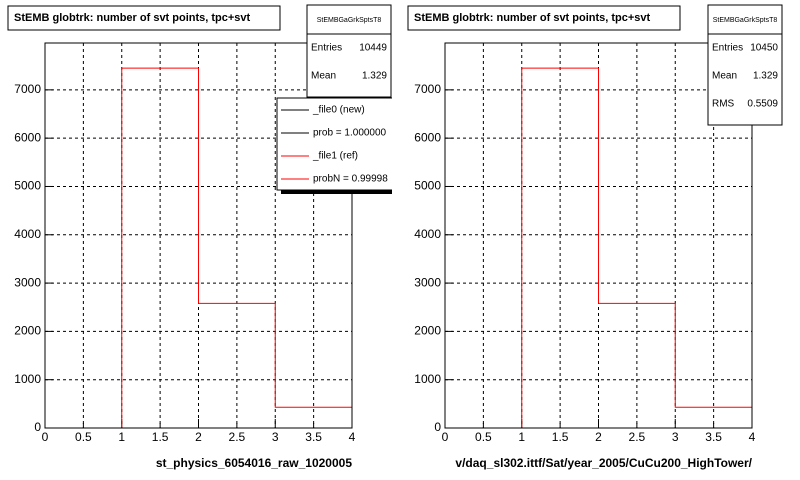 Image resolution: width=800 pixels, height=480 pixels. Describe the element at coordinates (764, 48) in the screenshot. I see `stats-value: 10450` at that location.